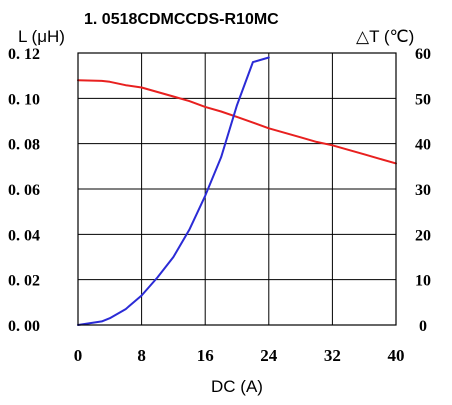 This screenshot has height=405, width=452. I want to click on y-left-tick-label: 0. 12, so click(24, 54).